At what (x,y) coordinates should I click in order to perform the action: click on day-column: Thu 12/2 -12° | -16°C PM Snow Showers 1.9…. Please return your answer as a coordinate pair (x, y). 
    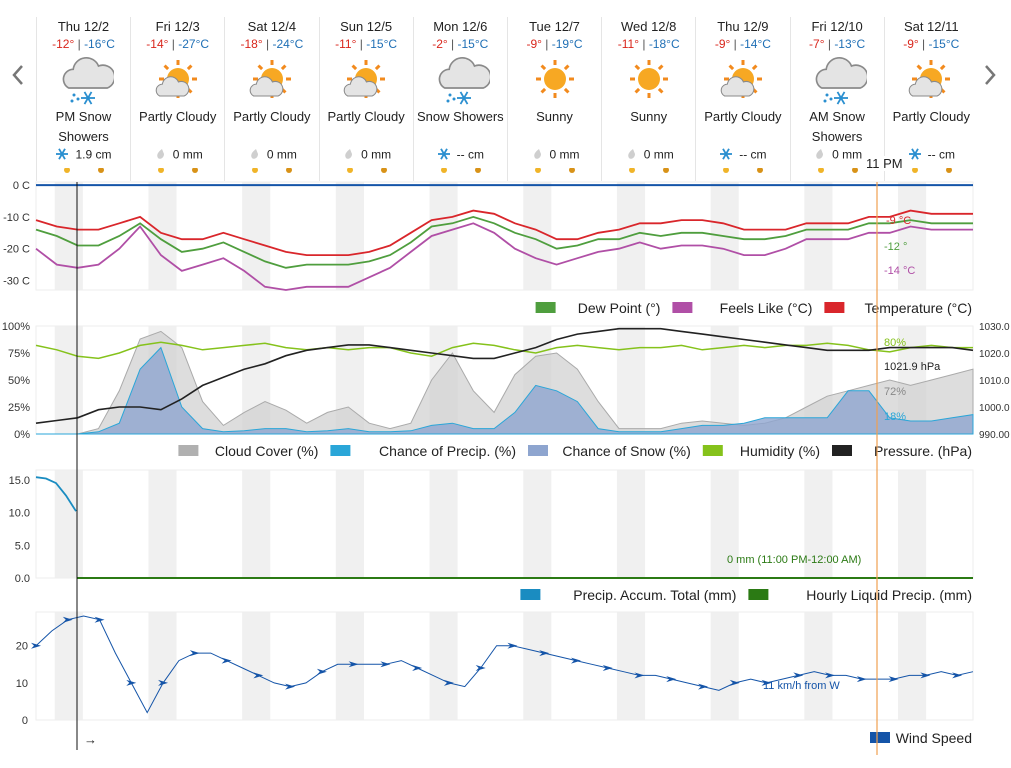
    Looking at the image, I should click on (83, 99).